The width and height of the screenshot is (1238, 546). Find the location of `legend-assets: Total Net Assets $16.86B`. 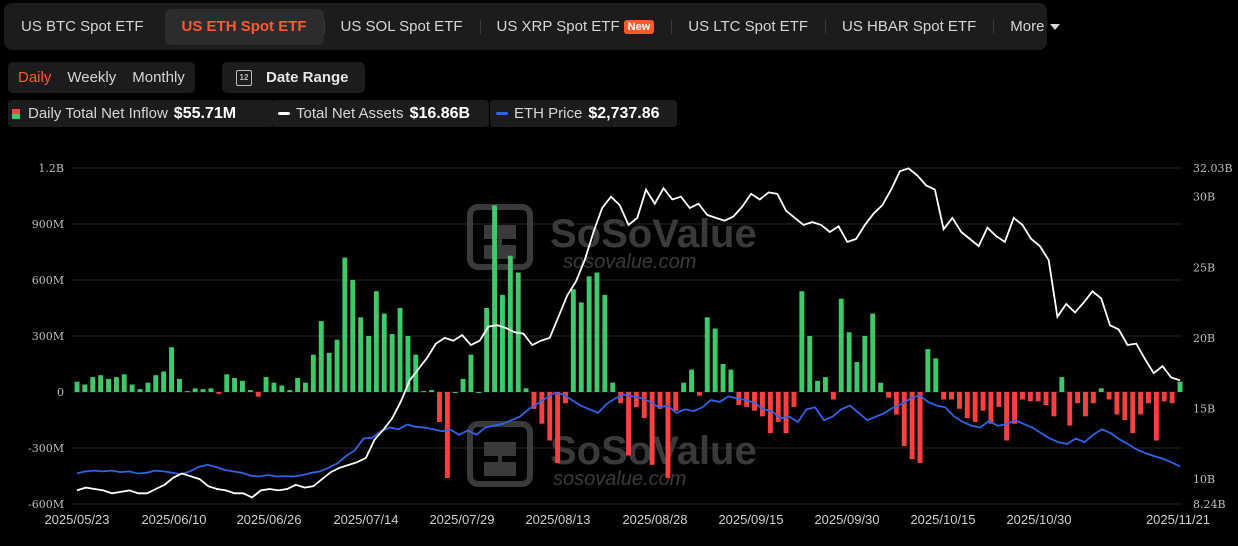

legend-assets: Total Net Assets $16.86B is located at coordinates (380, 113).